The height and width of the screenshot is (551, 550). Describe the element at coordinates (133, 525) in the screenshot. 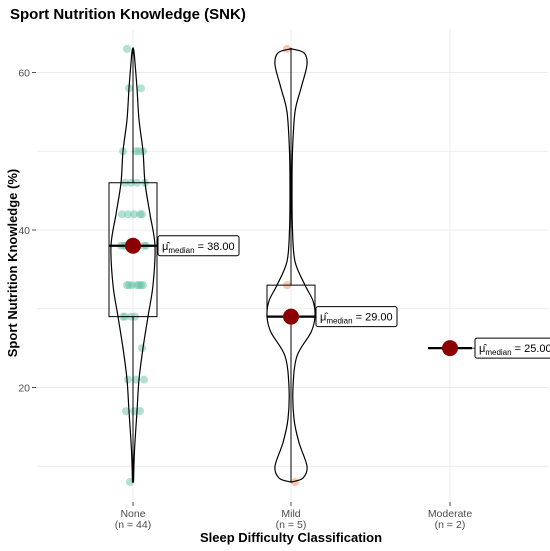

I see `x-tick-count-none: (n = 44)` at that location.